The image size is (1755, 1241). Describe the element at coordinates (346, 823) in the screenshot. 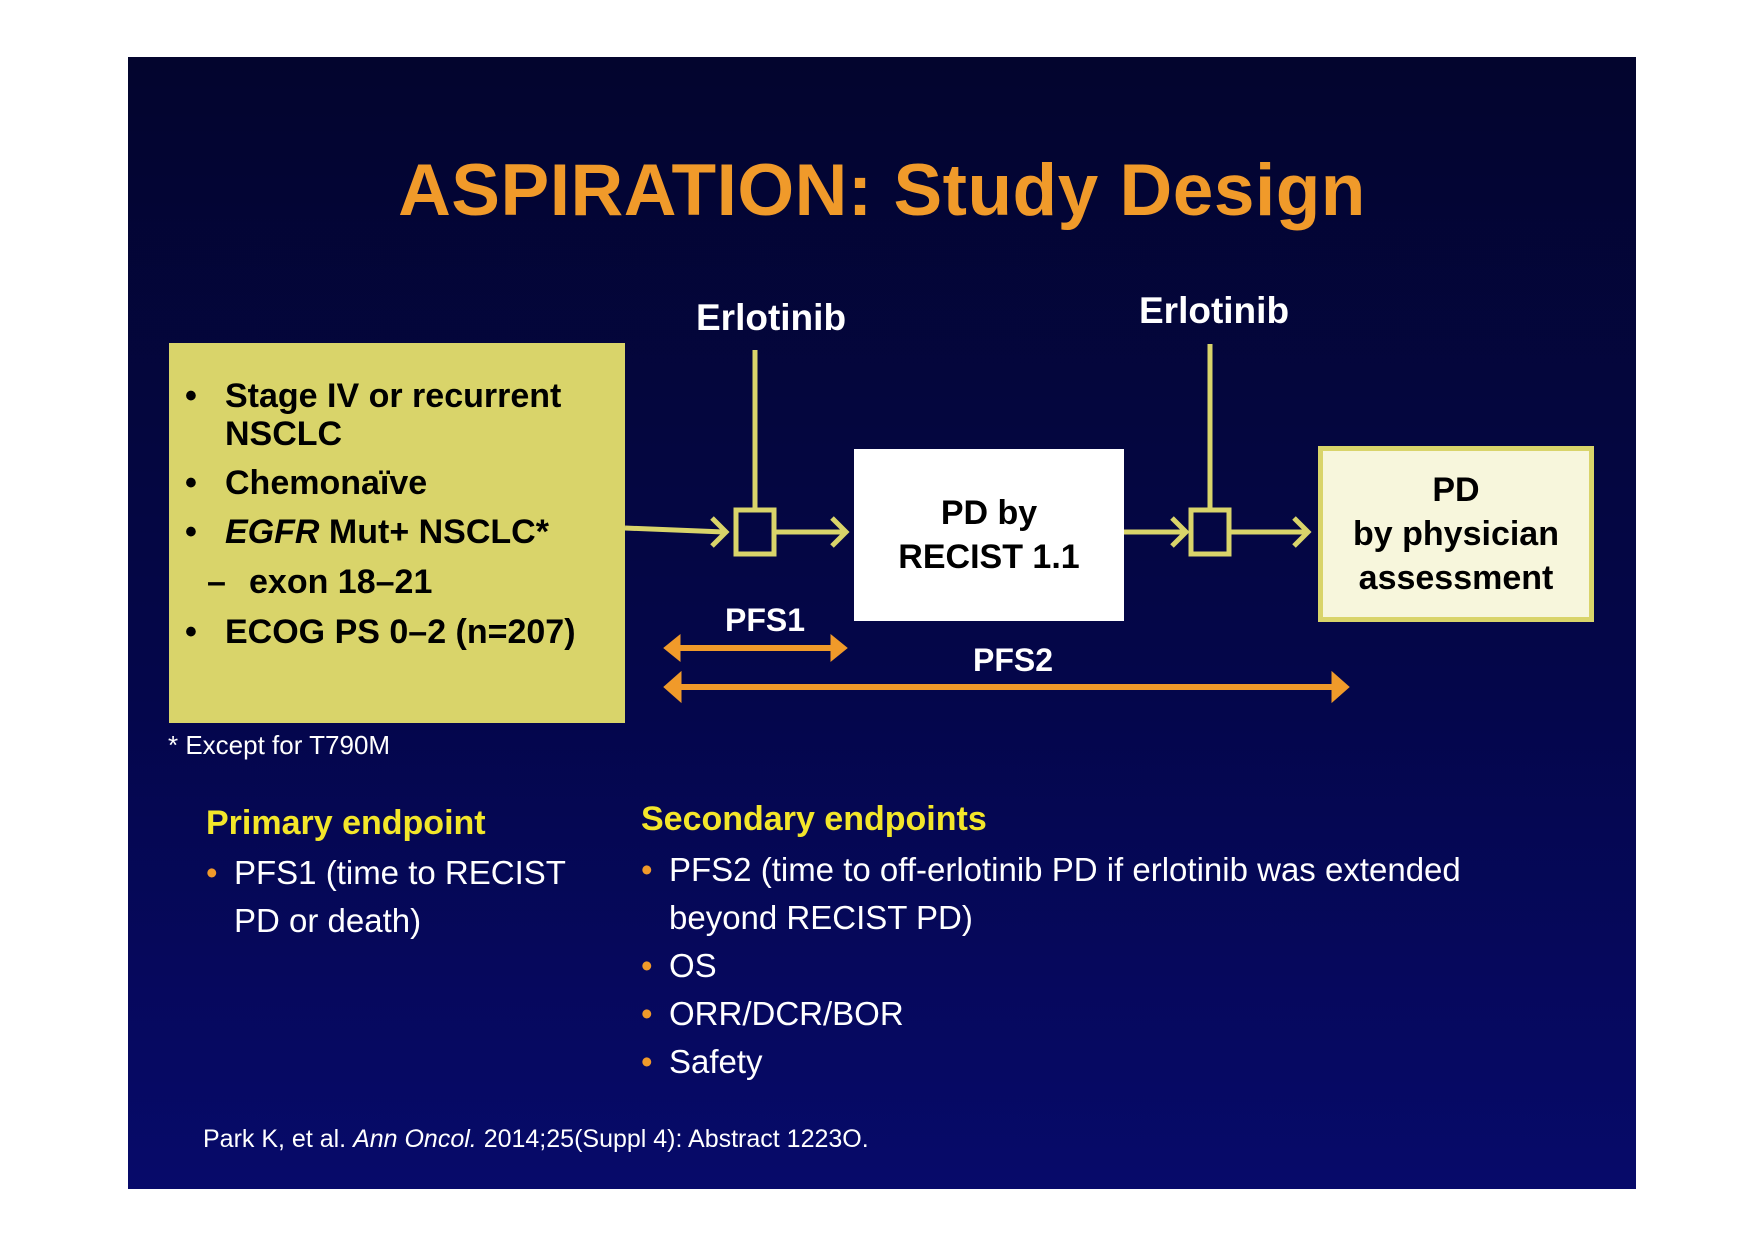

I see `primary-endpoint-heading: Primary endpoint` at that location.